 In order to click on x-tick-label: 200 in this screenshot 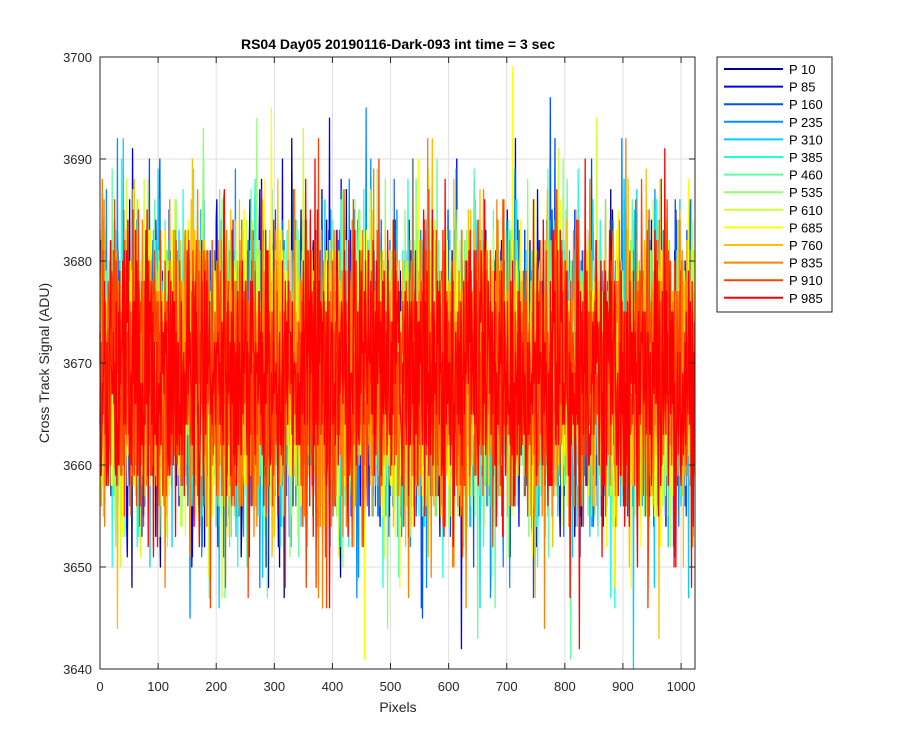, I will do `click(216, 686)`.